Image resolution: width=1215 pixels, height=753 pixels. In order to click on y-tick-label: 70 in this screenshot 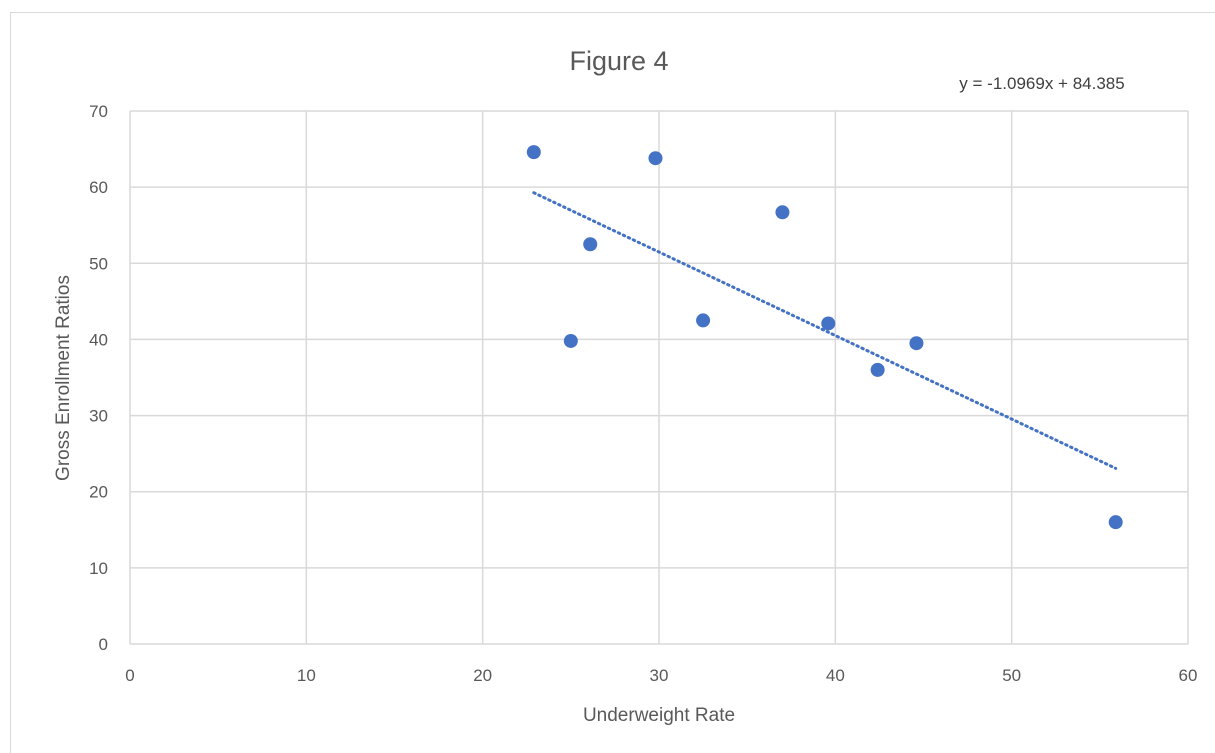, I will do `click(98, 111)`.